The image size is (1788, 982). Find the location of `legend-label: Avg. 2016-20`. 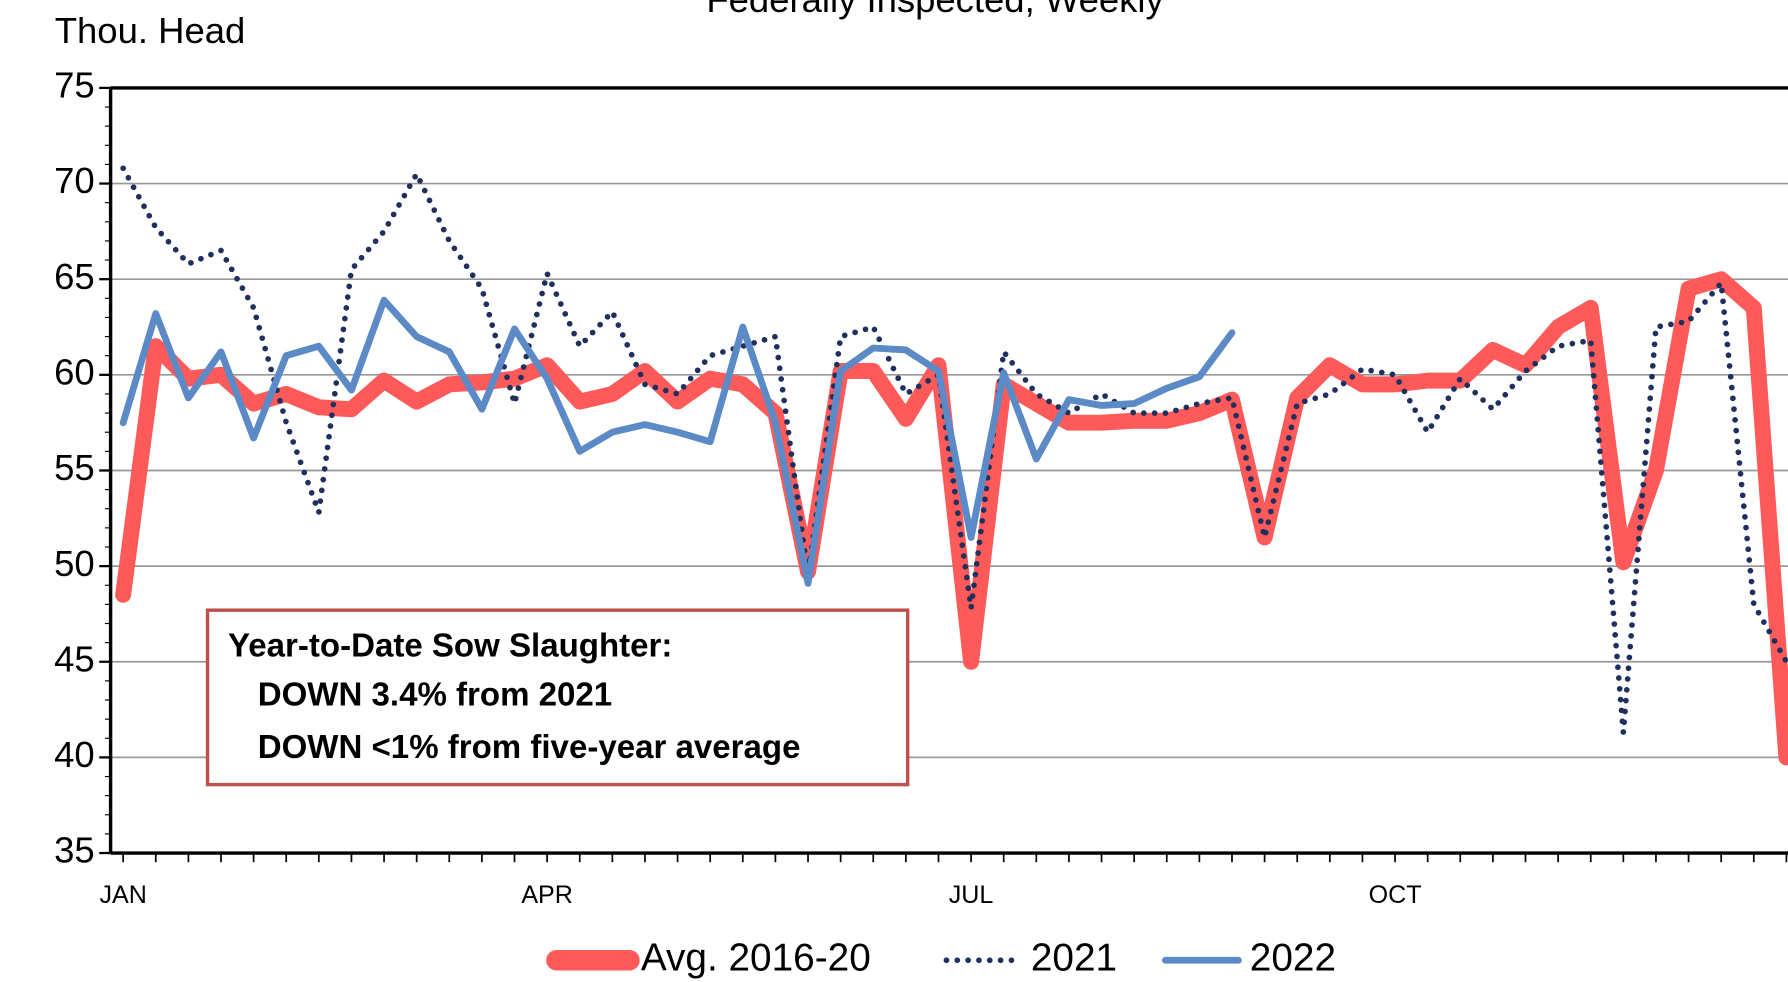

legend-label: Avg. 2016-20 is located at coordinates (756, 957).